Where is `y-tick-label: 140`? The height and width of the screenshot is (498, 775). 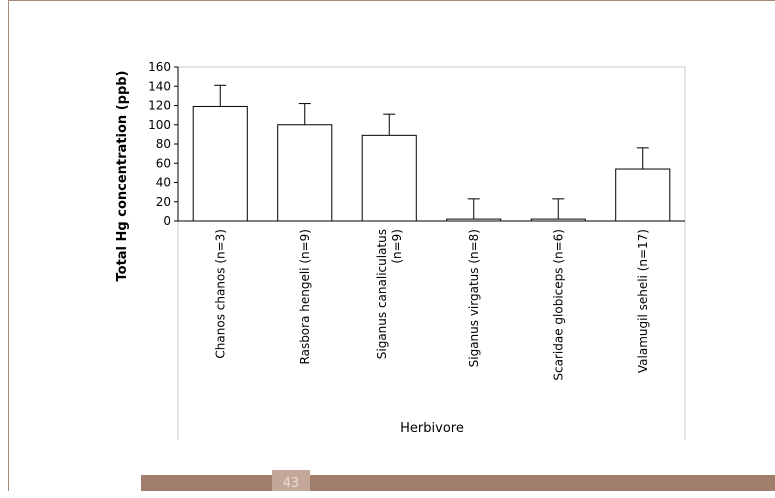 y-tick-label: 140 is located at coordinates (159, 86).